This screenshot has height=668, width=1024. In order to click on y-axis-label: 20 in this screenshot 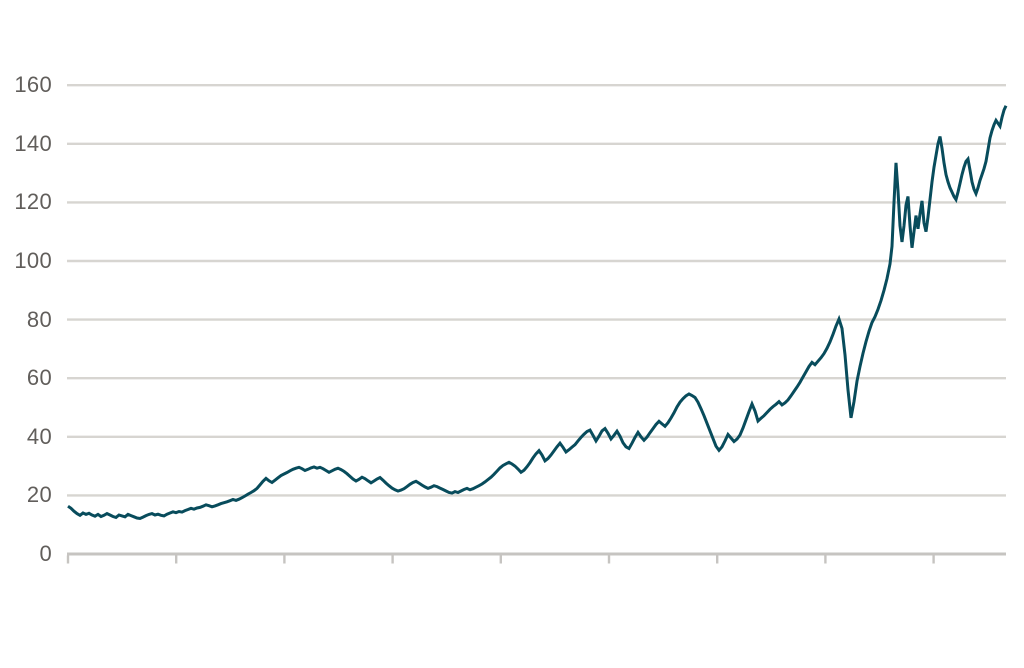, I will do `click(39, 494)`.